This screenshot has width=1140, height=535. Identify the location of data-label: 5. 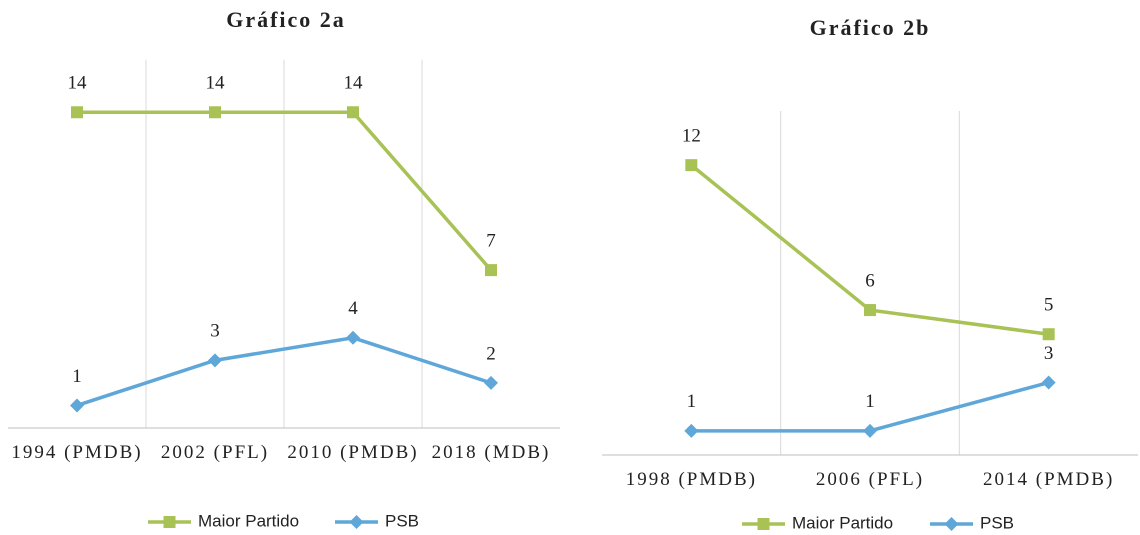
(1049, 305).